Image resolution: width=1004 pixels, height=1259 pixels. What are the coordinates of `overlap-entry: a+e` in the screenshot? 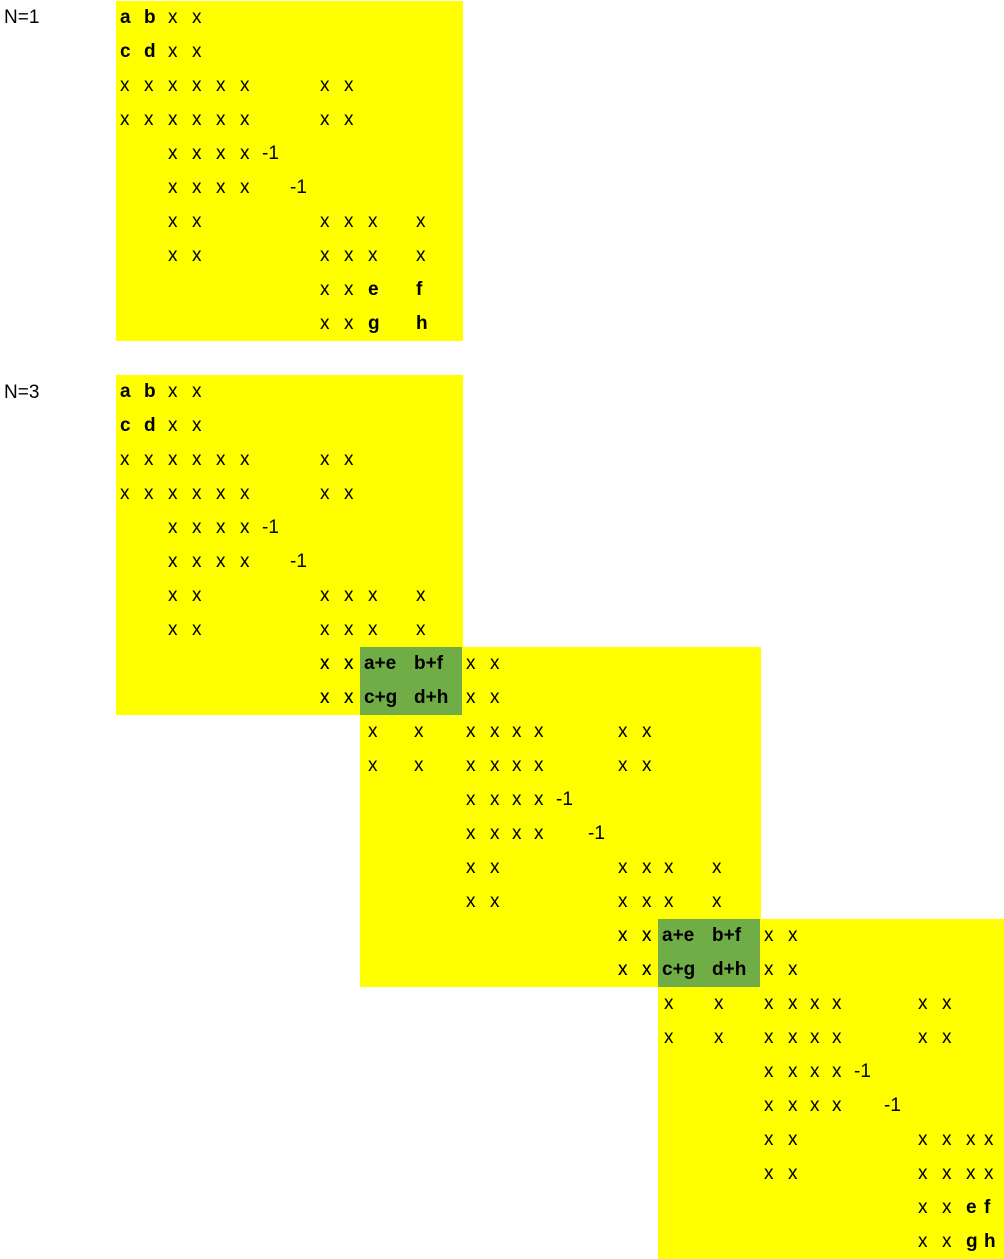 It's located at (678, 935).